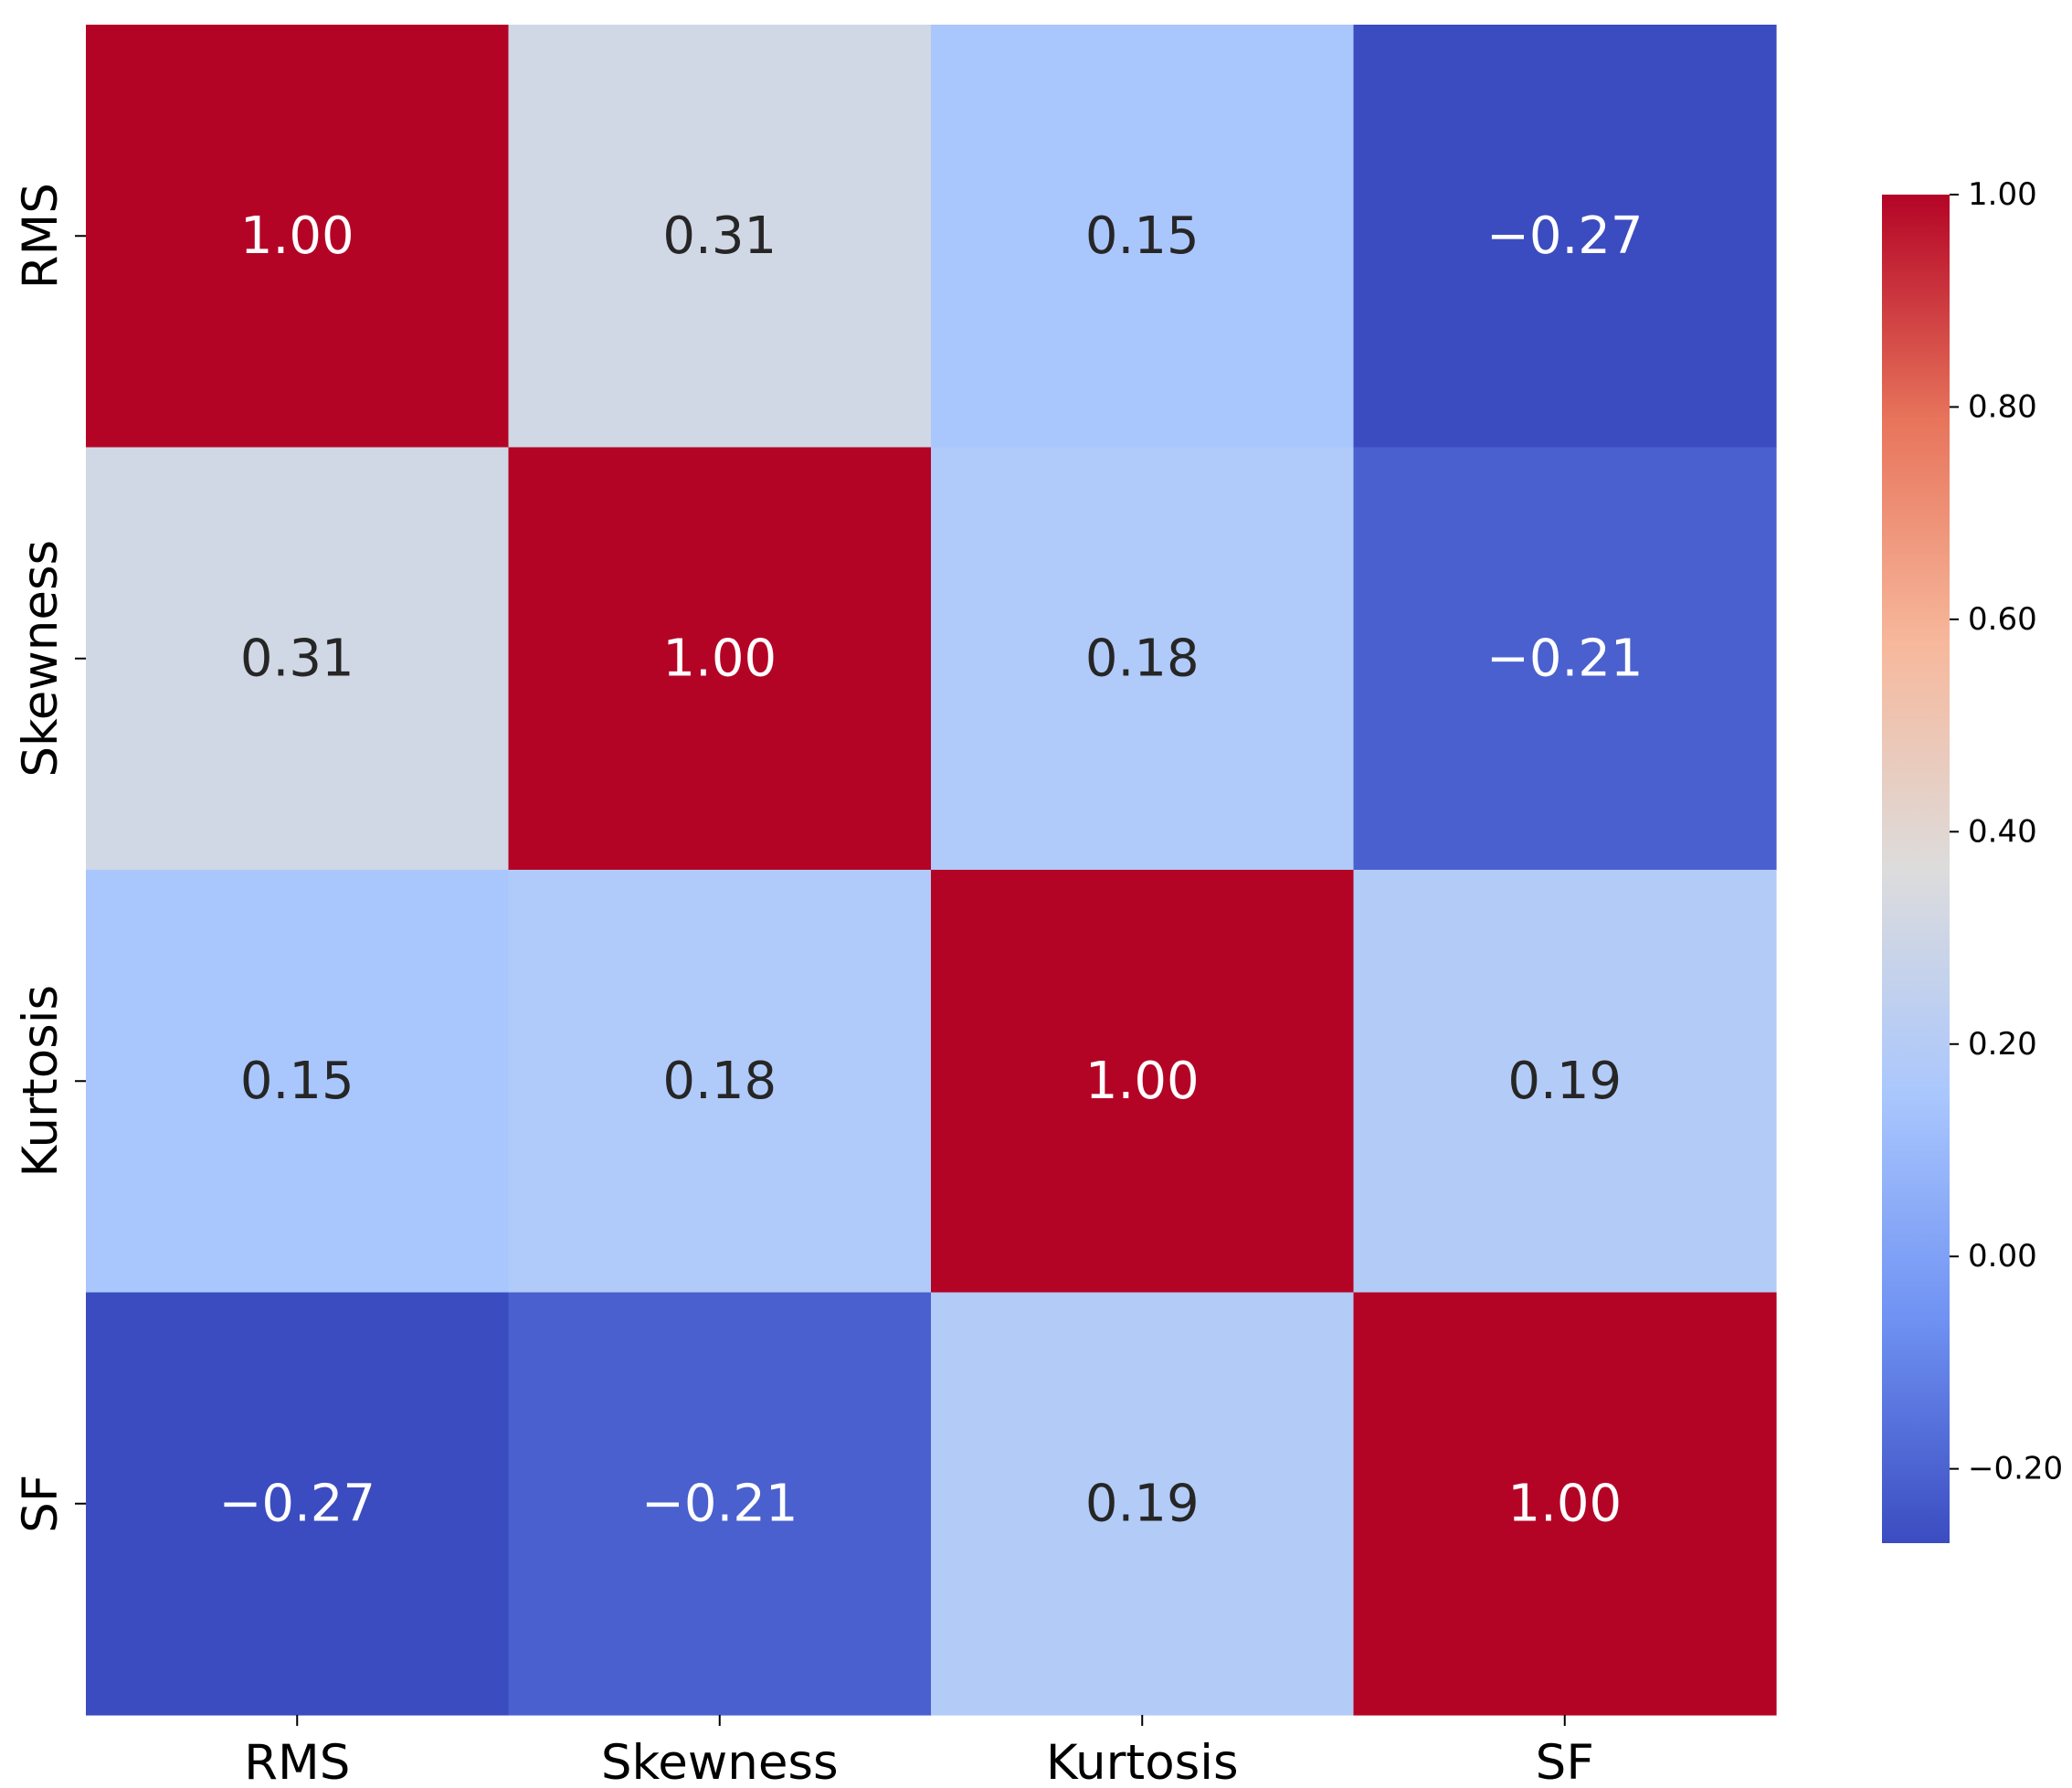  I want to click on colorbar-tick-label: 0.40, so click(2002, 831).